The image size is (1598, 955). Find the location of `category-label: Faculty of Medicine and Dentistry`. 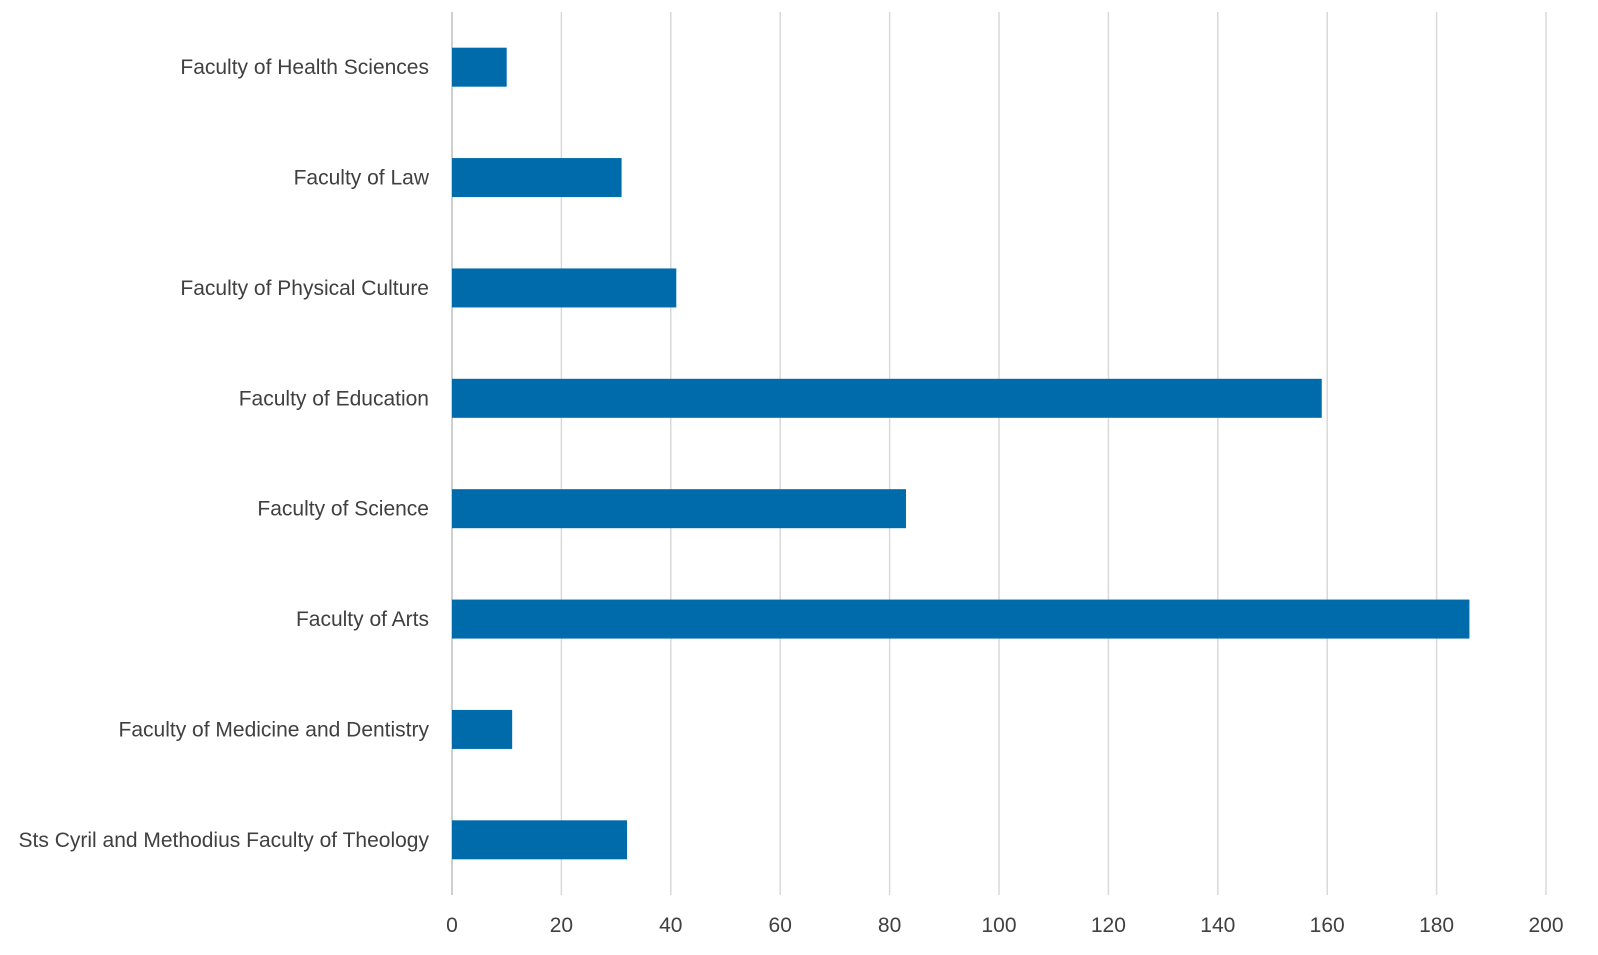

category-label: Faculty of Medicine and Dentistry is located at coordinates (274, 729).